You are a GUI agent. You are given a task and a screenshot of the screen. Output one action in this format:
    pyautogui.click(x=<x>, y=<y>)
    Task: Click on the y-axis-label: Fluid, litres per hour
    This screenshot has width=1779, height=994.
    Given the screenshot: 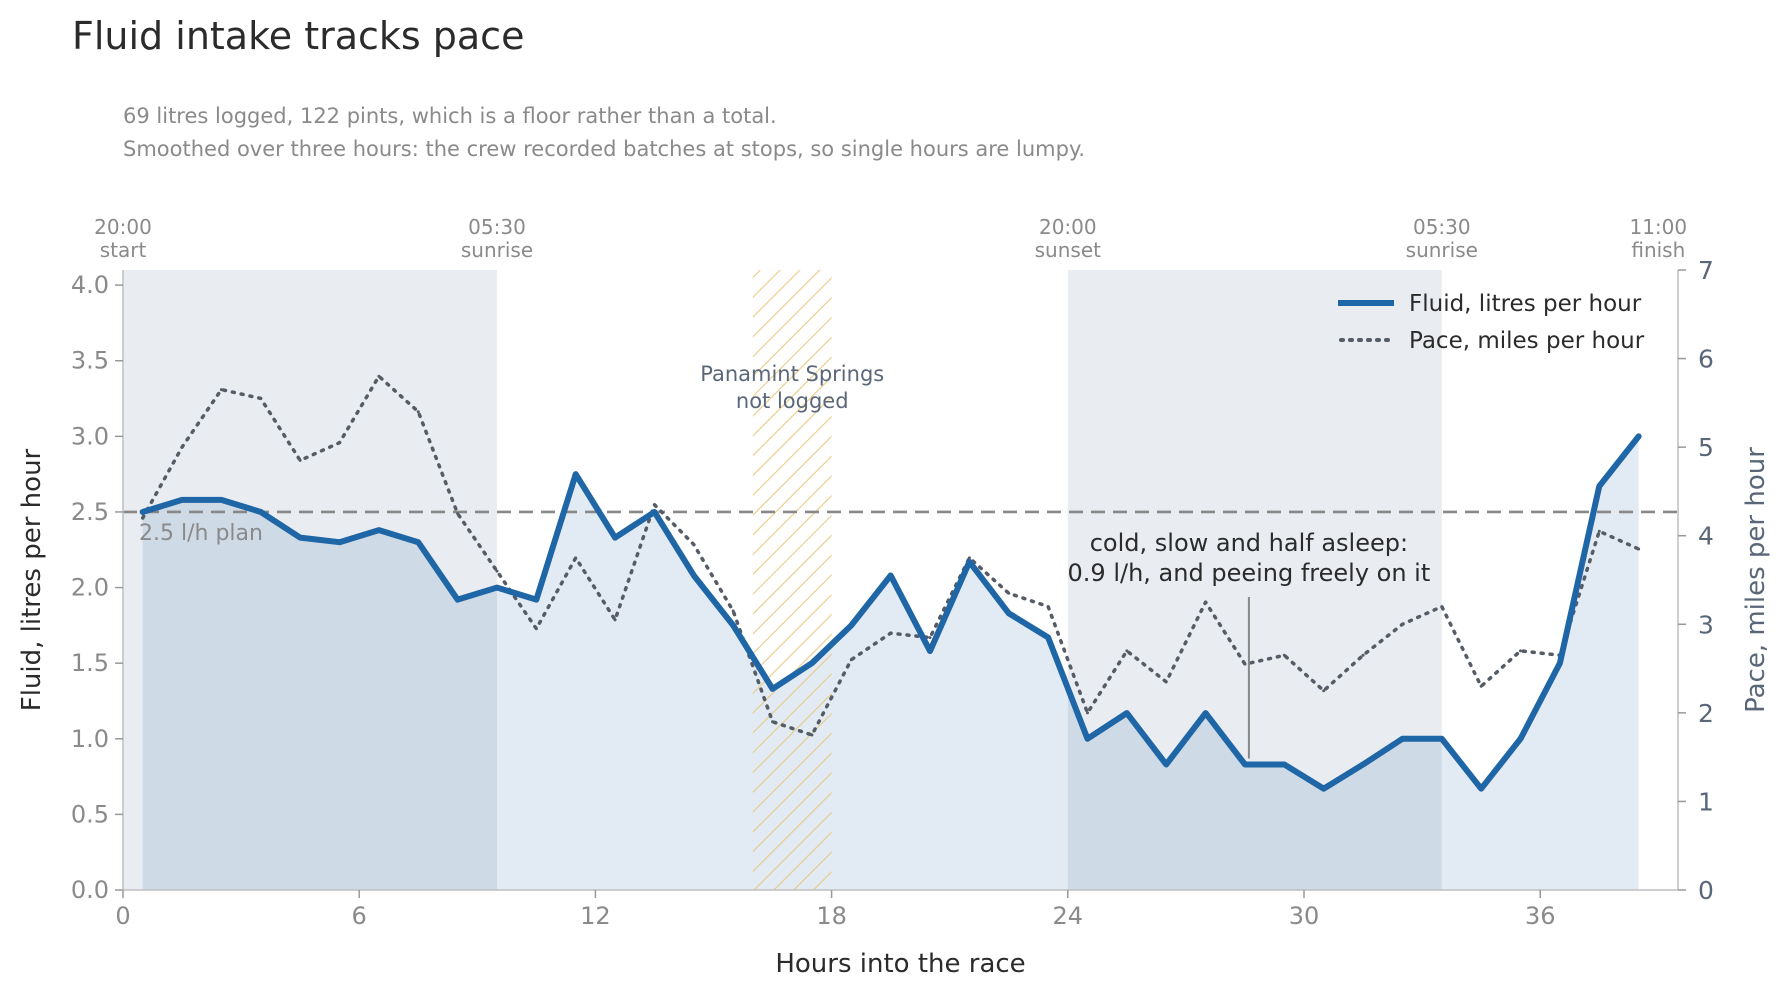 What is the action you would take?
    pyautogui.click(x=32, y=579)
    